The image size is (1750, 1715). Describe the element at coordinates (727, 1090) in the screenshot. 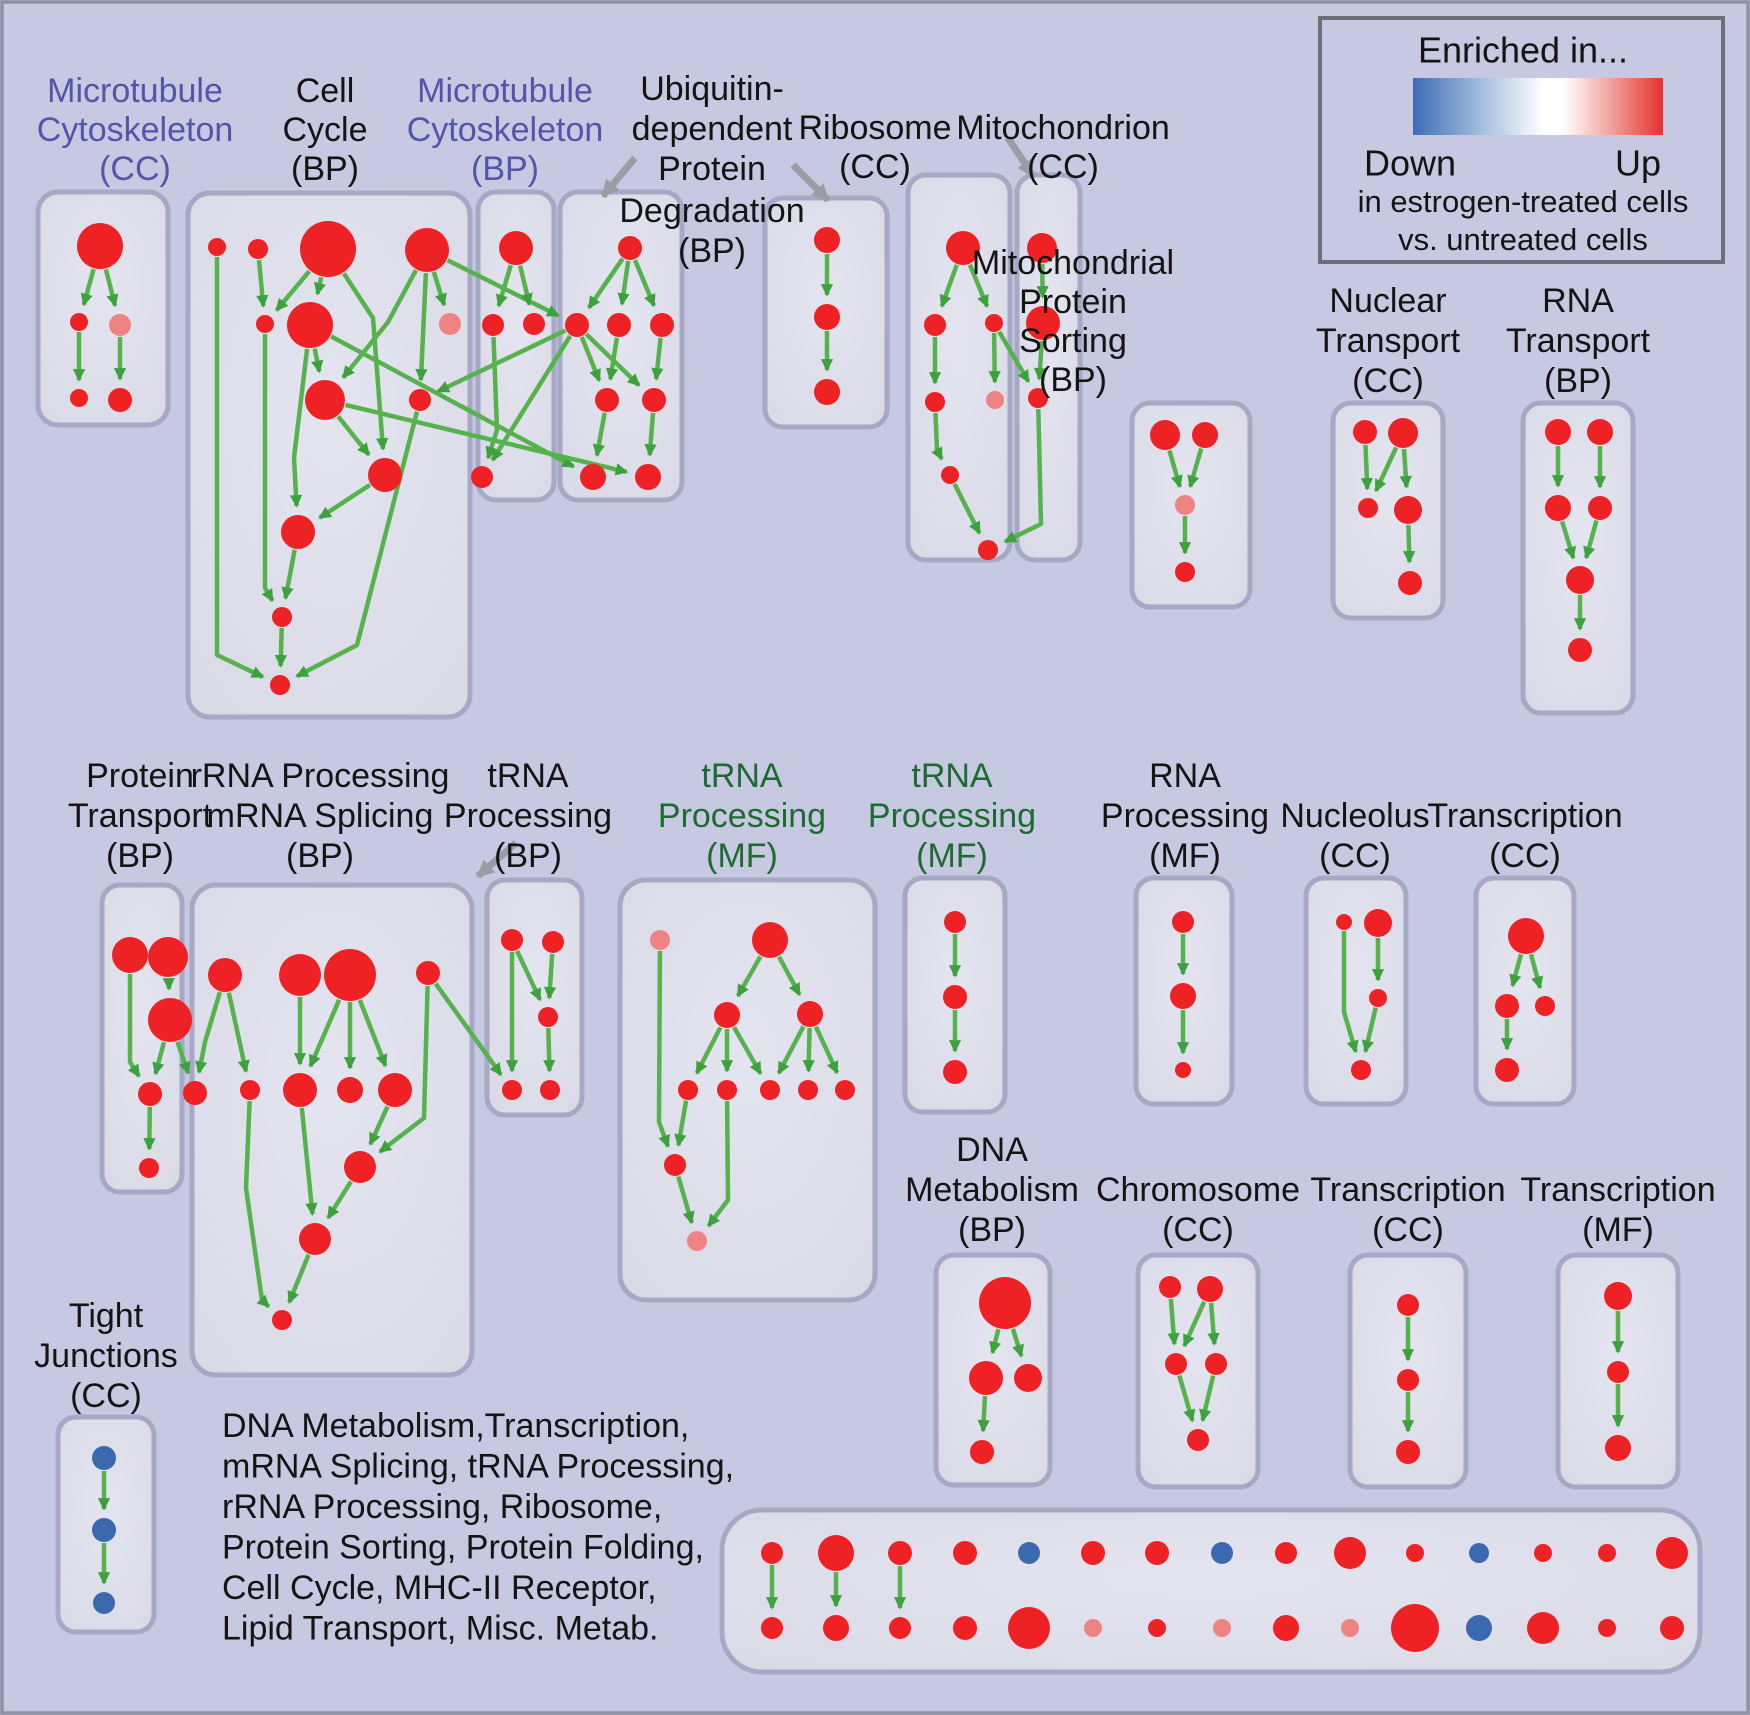

I see `node-g5` at that location.